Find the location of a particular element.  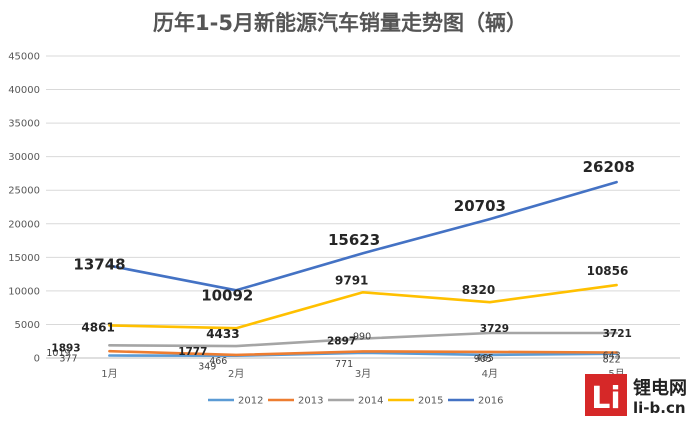

data-label-2013: 466 is located at coordinates (218, 361).